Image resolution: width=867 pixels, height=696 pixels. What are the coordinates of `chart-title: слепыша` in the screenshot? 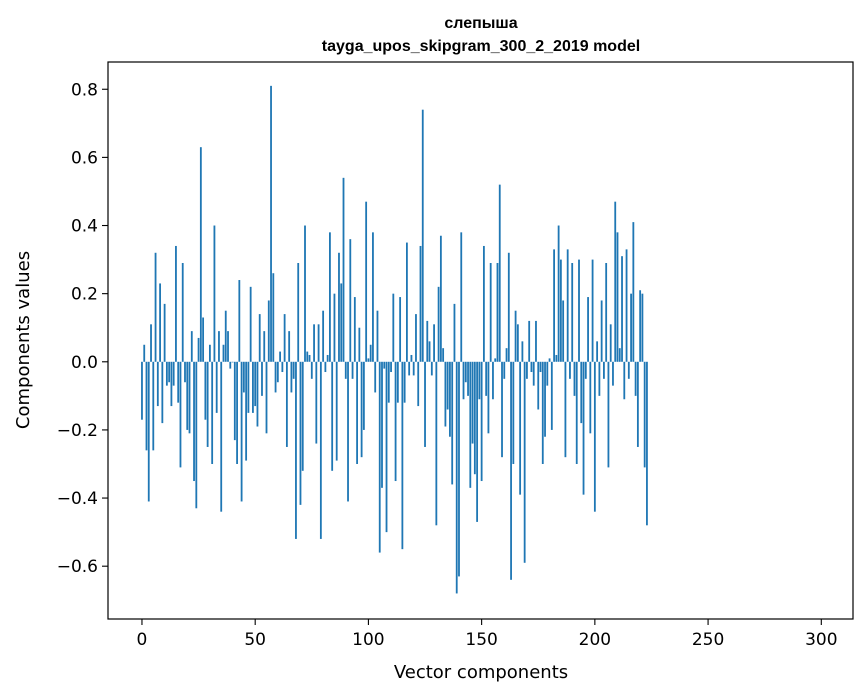 It's located at (480, 23).